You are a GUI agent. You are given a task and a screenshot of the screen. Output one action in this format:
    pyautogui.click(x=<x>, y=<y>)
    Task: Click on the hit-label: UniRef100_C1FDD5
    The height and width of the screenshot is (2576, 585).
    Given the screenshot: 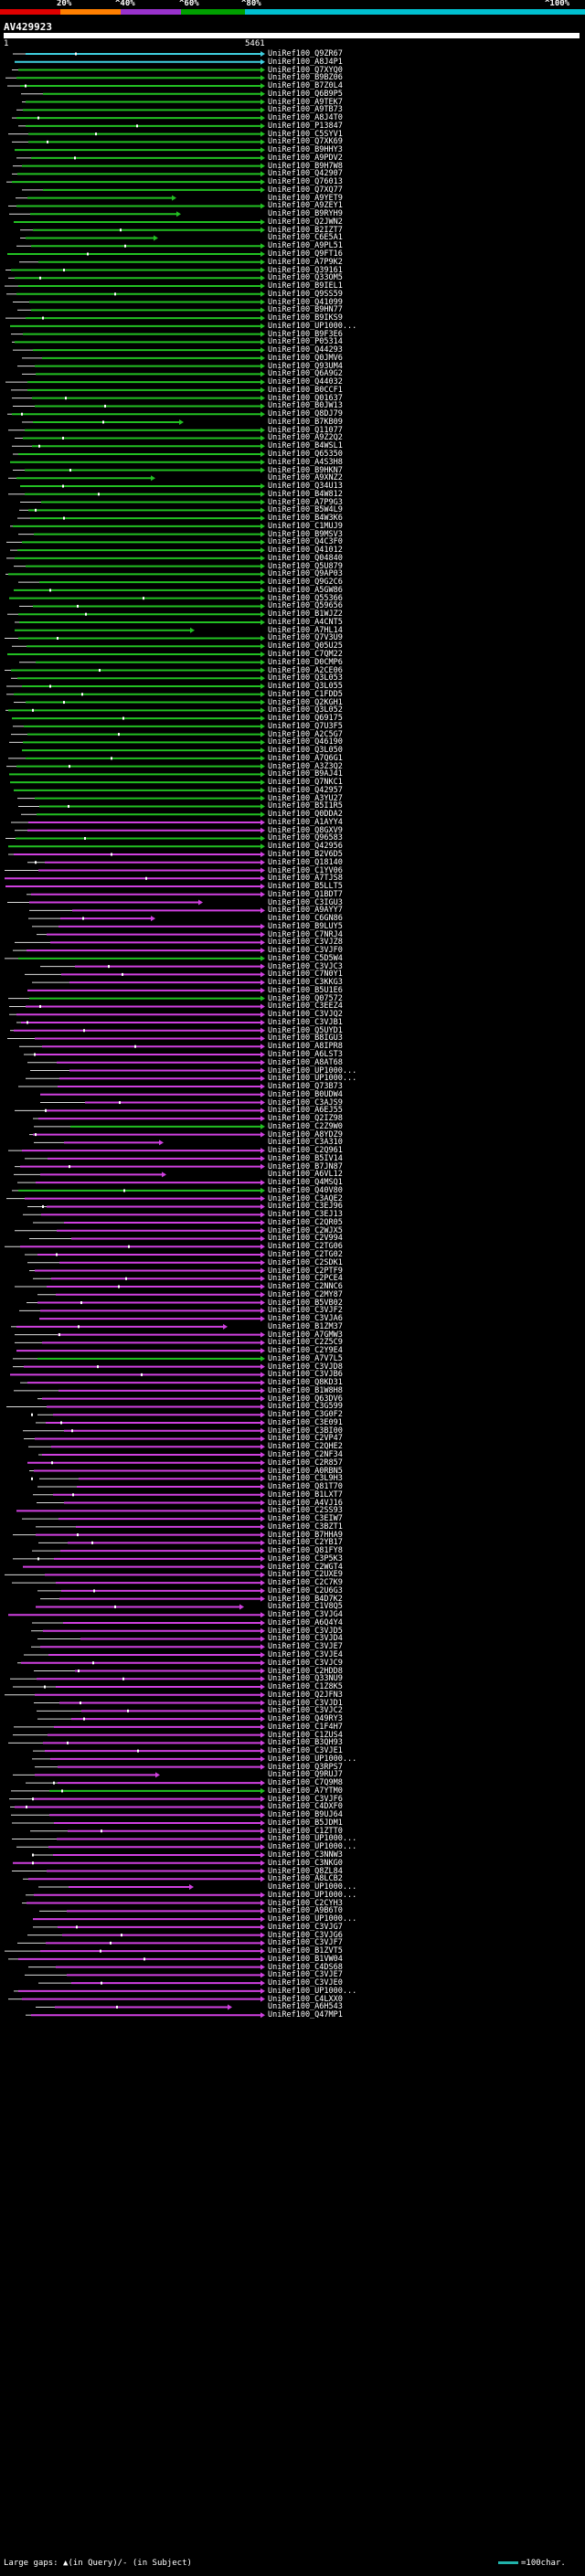 What is the action you would take?
    pyautogui.click(x=305, y=694)
    